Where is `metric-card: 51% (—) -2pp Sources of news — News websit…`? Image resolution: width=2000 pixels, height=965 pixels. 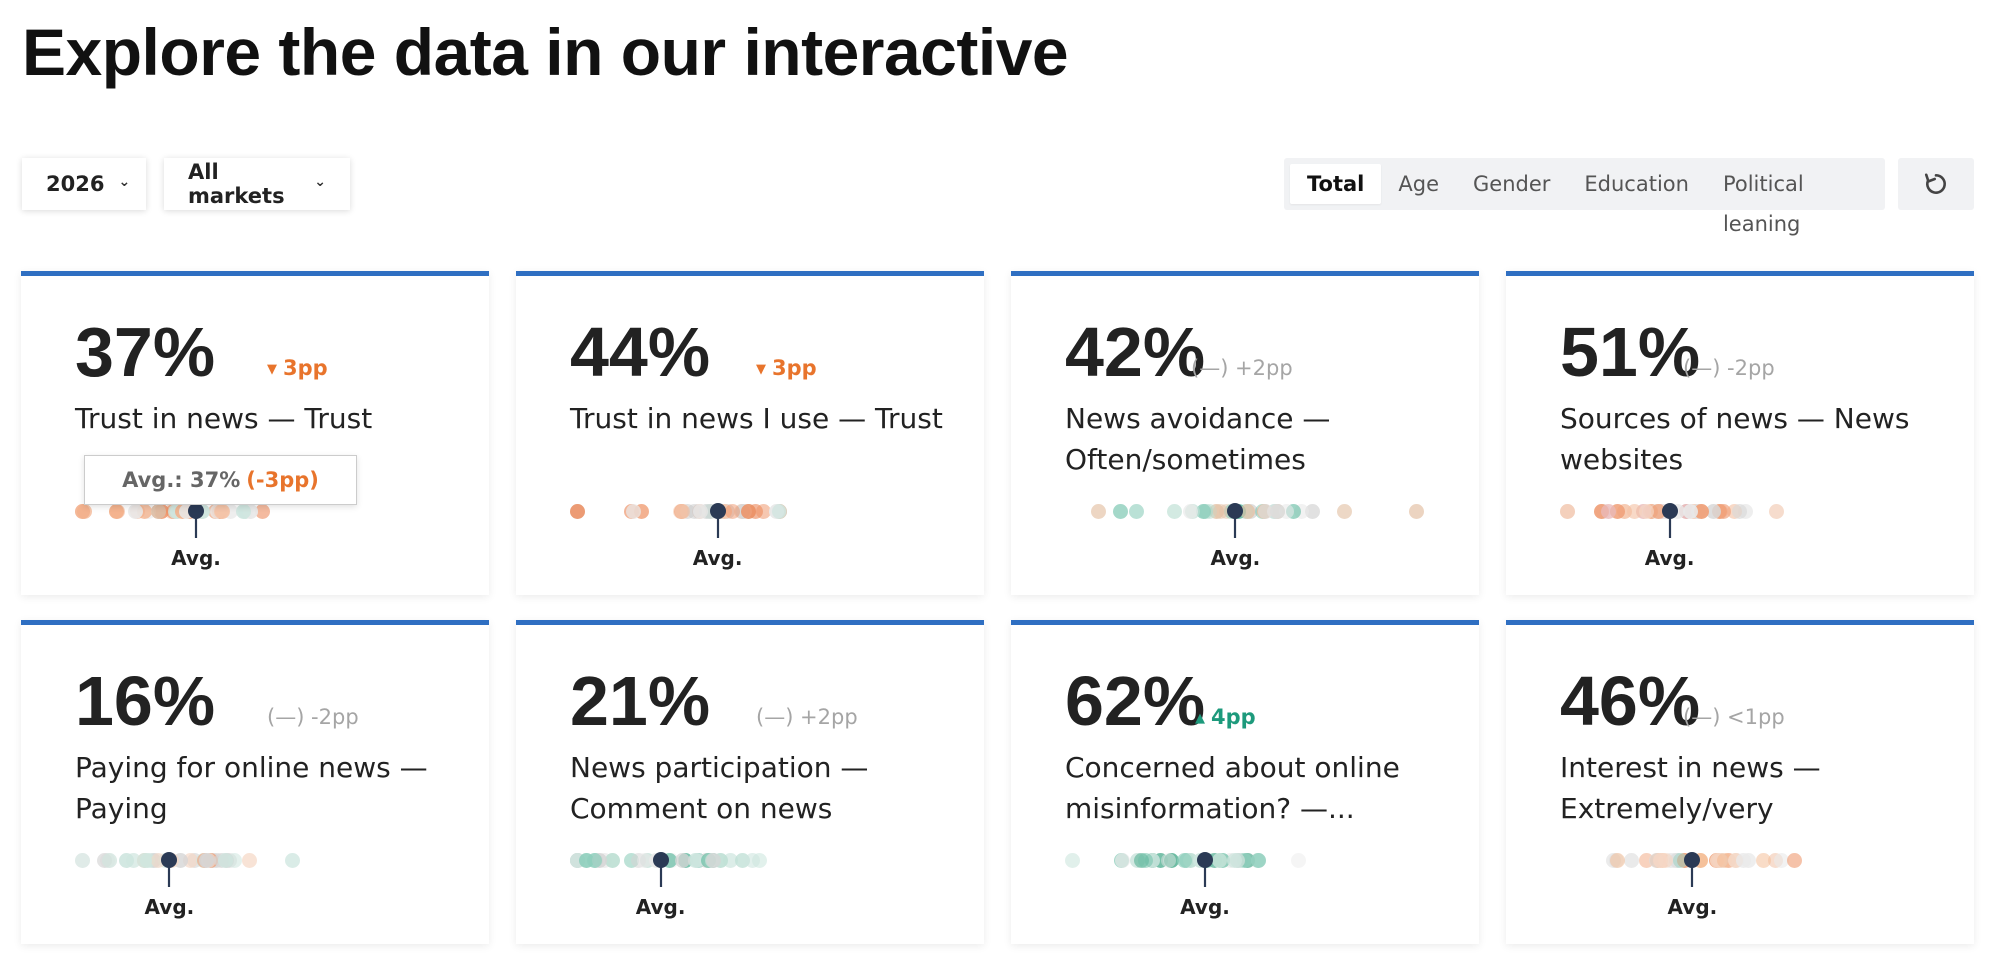 metric-card: 51% (—) -2pp Sources of news — News websit… is located at coordinates (1740, 433).